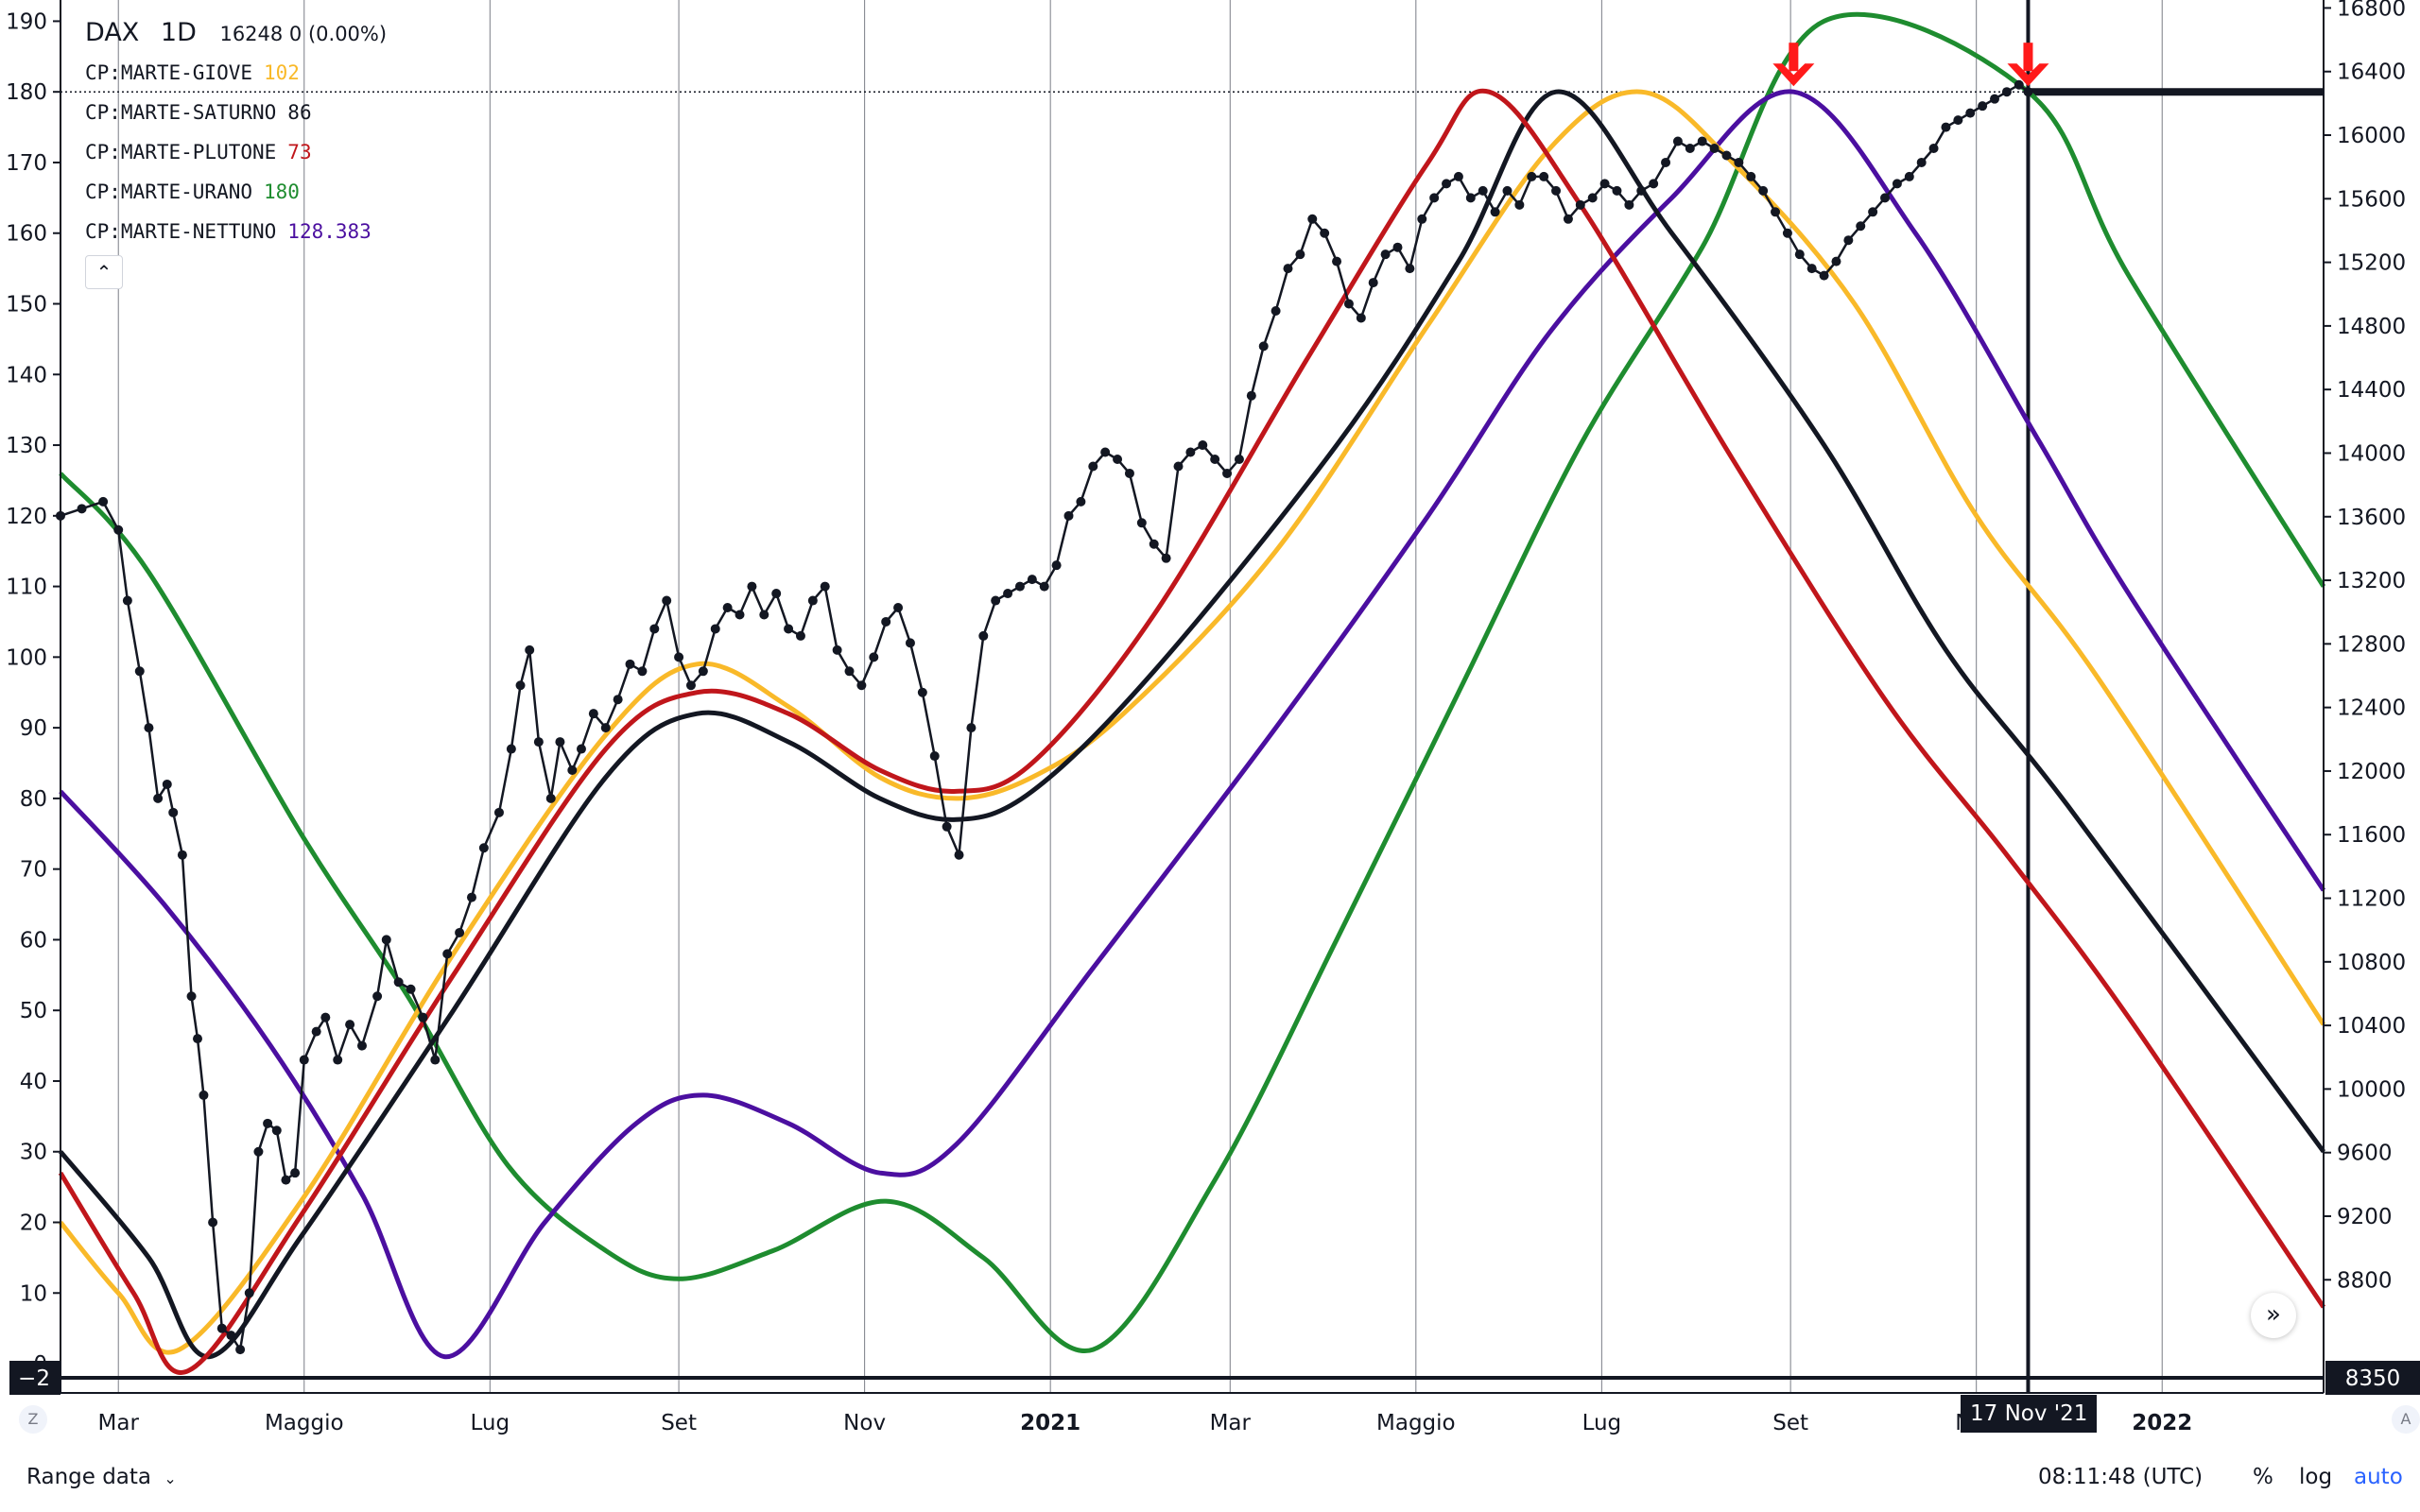 The image size is (2420, 1512). I want to click on left-tick-label: 70, so click(33, 870).